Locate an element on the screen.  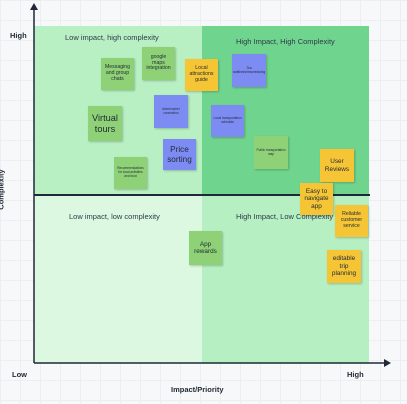
sticky-note-reliable-service: Reliable customer service is located at coordinates (351, 221).